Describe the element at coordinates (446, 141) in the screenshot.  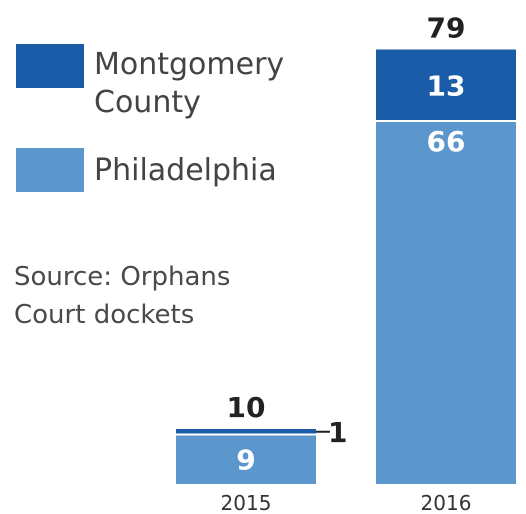
I see `data-label-2016-philadelphia: 66` at that location.